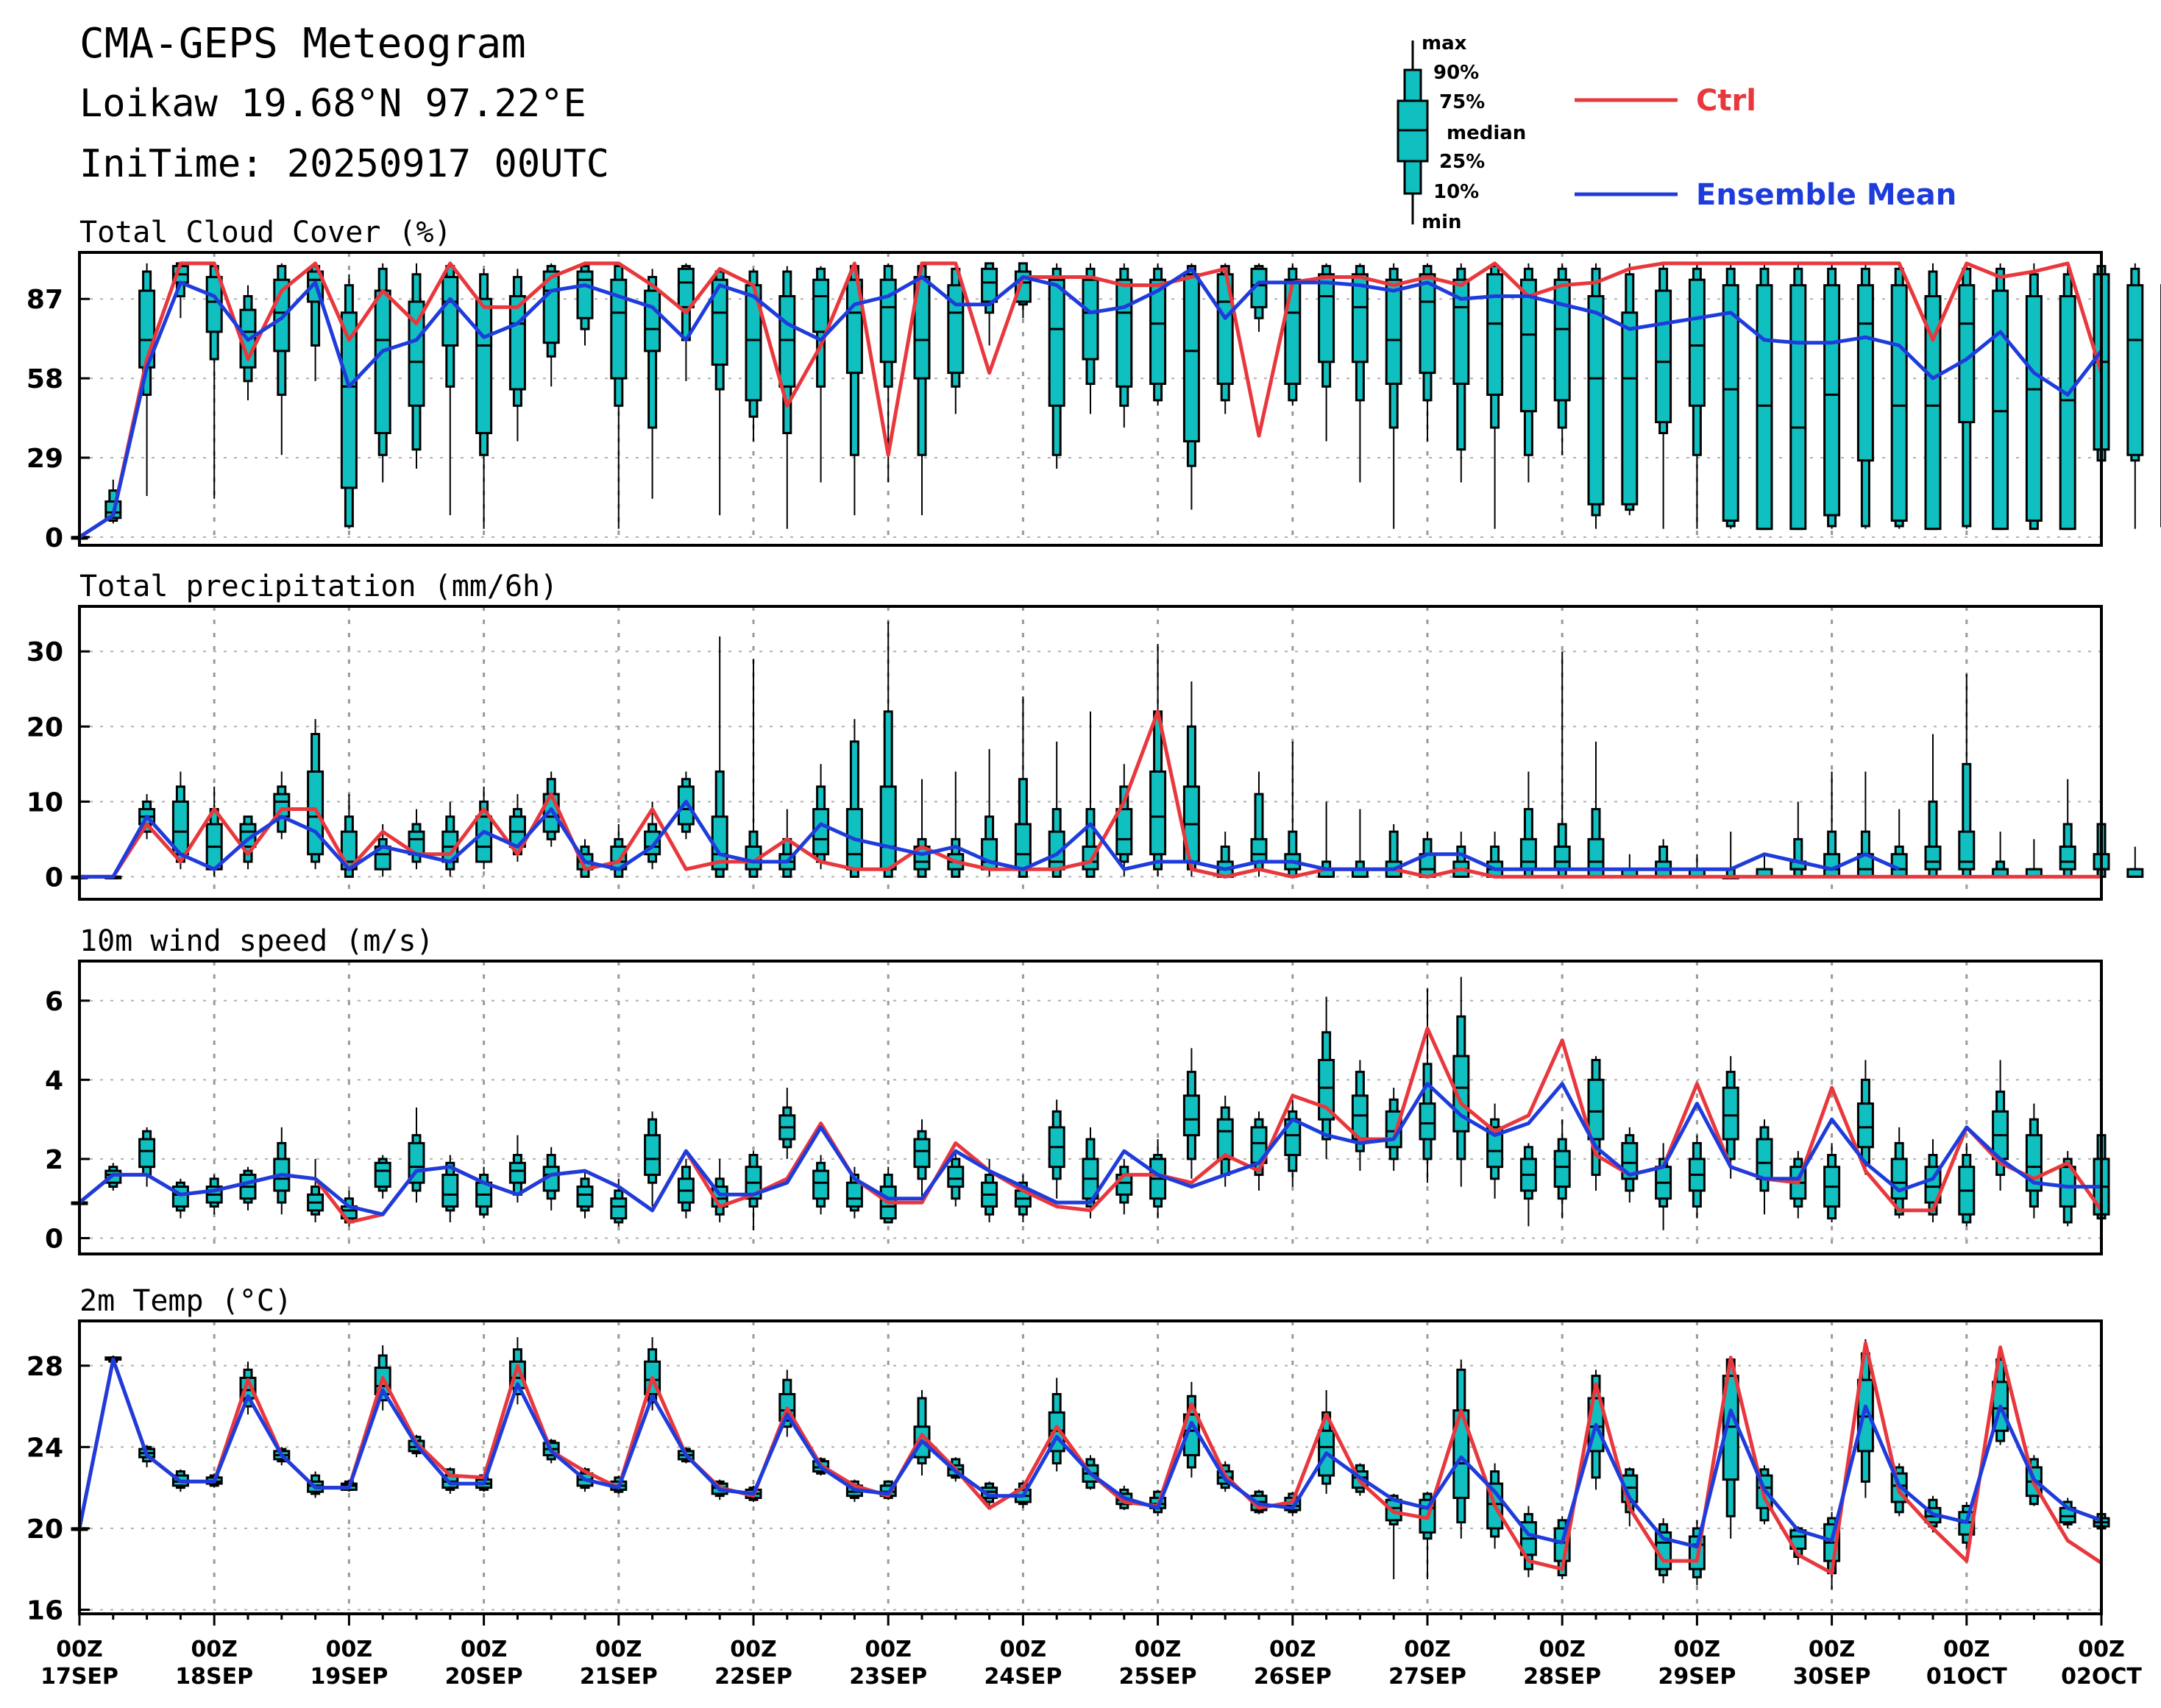 The width and height of the screenshot is (2161, 1708). Describe the element at coordinates (619, 1677) in the screenshot. I see `x-tick-label-date: 21SEP` at that location.